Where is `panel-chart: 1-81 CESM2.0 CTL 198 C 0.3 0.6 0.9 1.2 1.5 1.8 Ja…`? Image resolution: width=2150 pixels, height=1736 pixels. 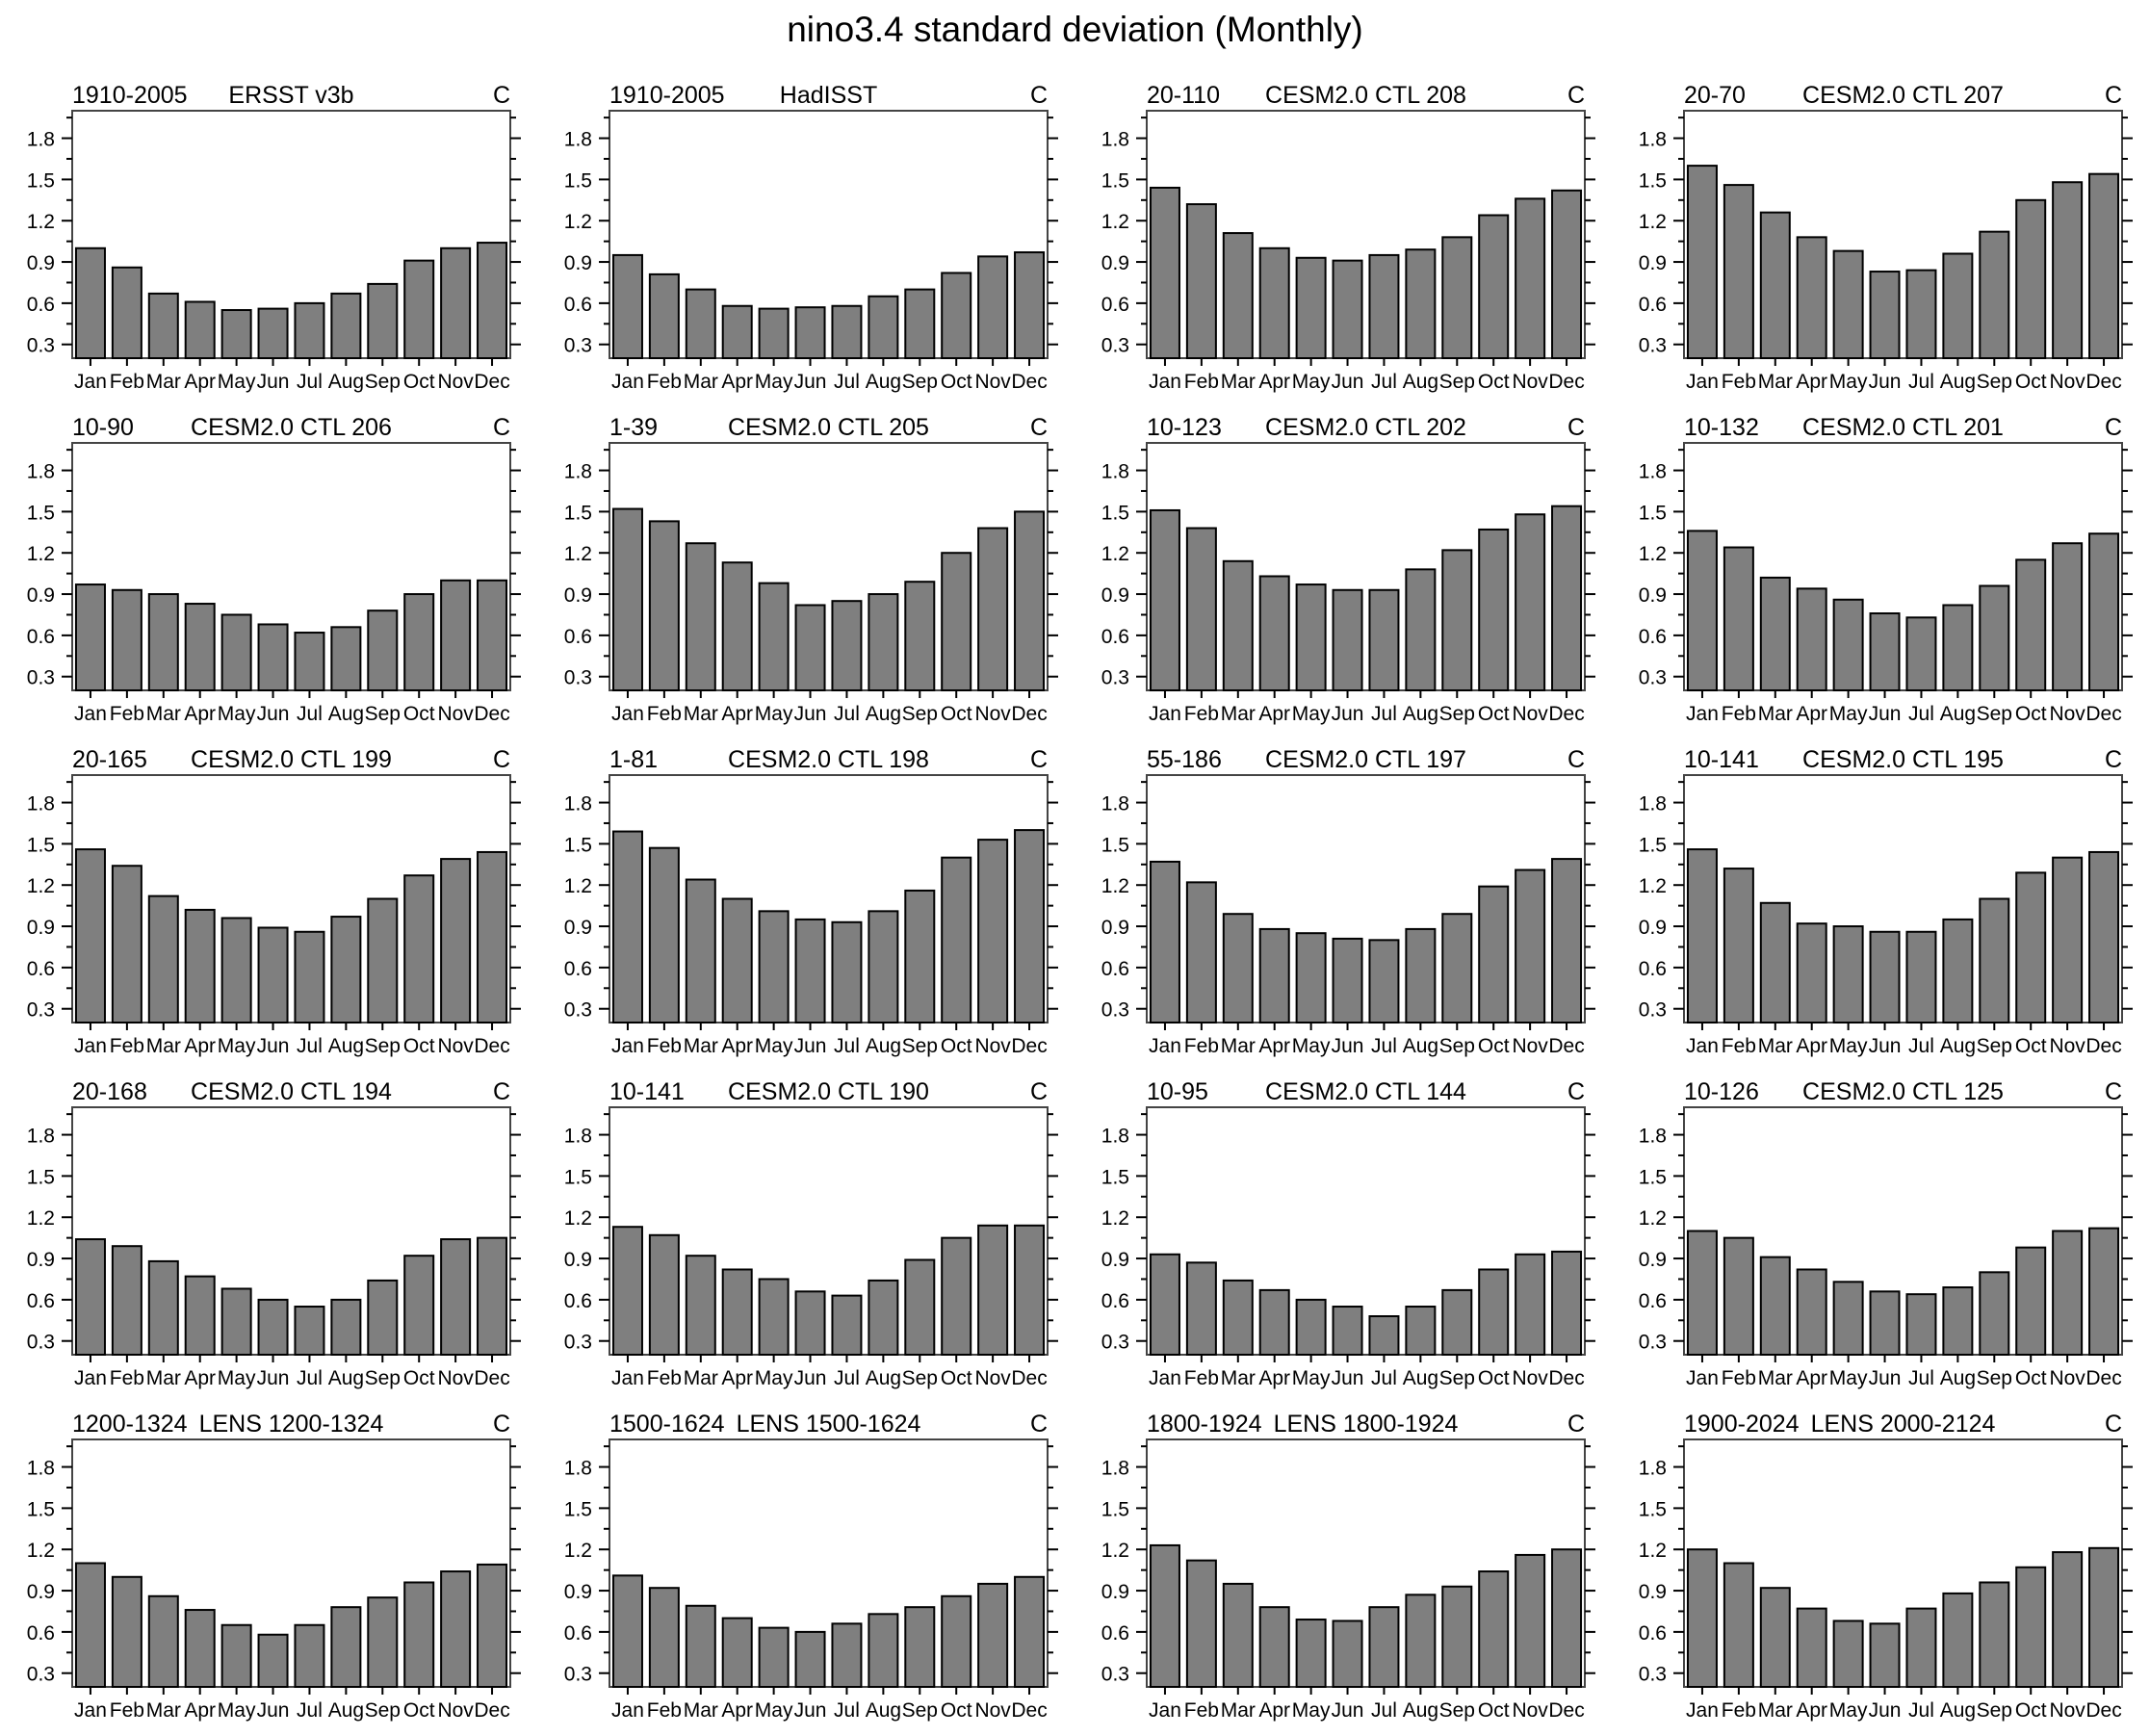 panel-chart: 1-81 CESM2.0 CTL 198 C 0.3 0.6 0.9 1.2 1.5 1.8 Ja… is located at coordinates (811, 902).